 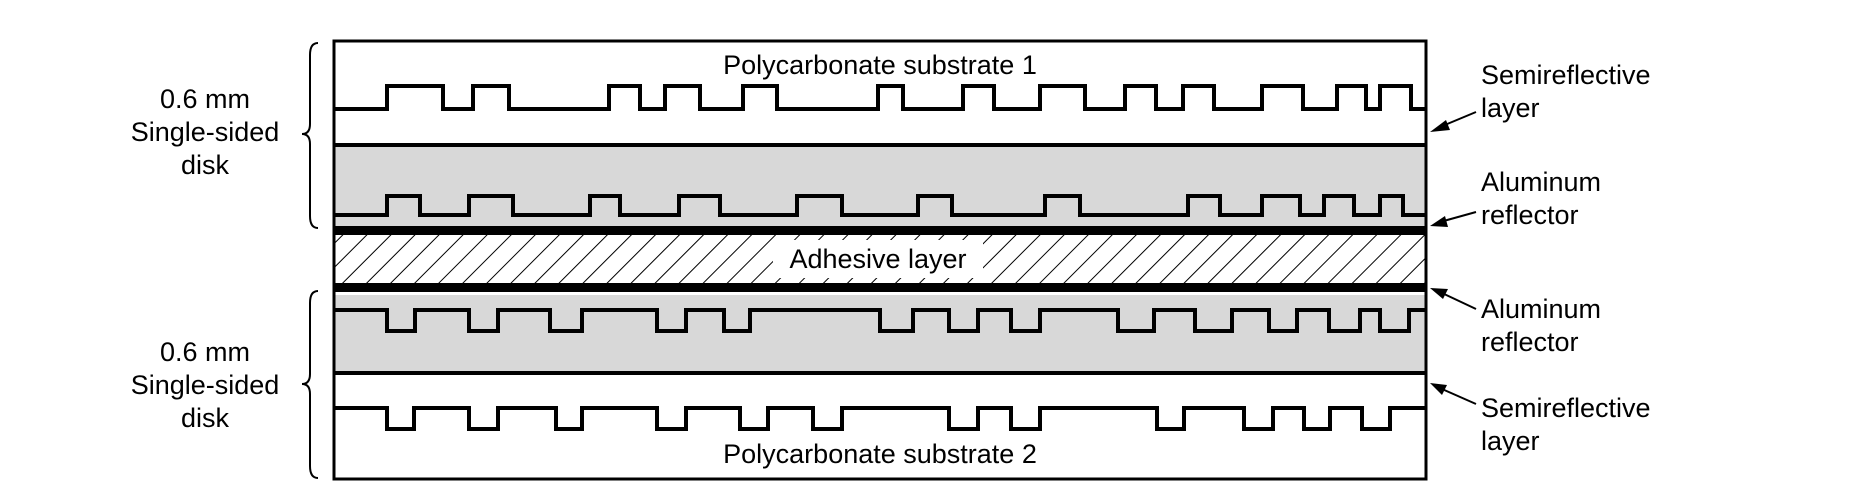 What do you see at coordinates (1541, 198) in the screenshot?
I see `right-label-aluminum-top: Aluminum reflector` at bounding box center [1541, 198].